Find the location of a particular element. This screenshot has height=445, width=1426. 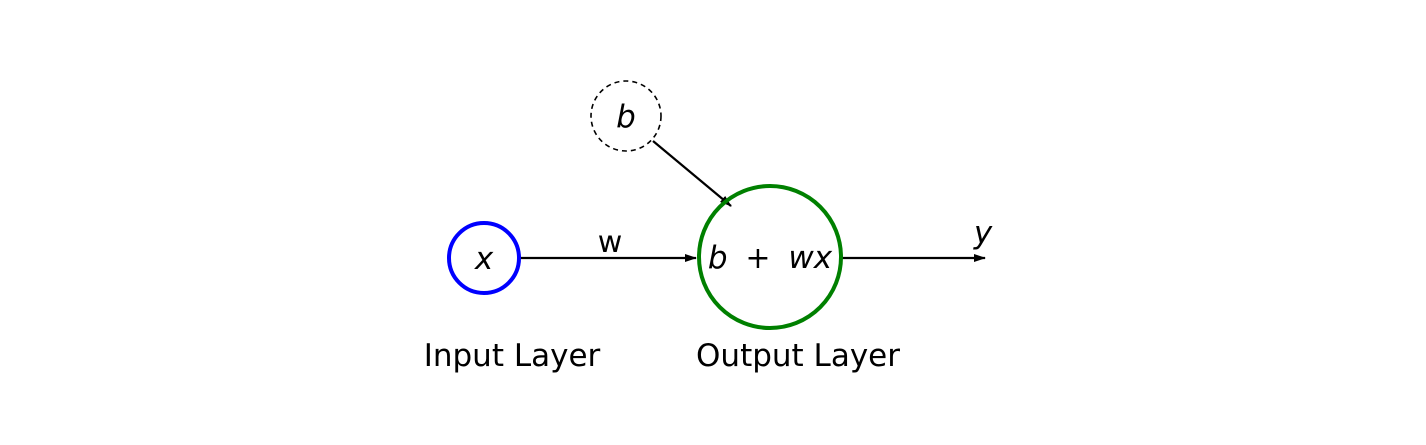

input-node-label: x is located at coordinates (484, 259).